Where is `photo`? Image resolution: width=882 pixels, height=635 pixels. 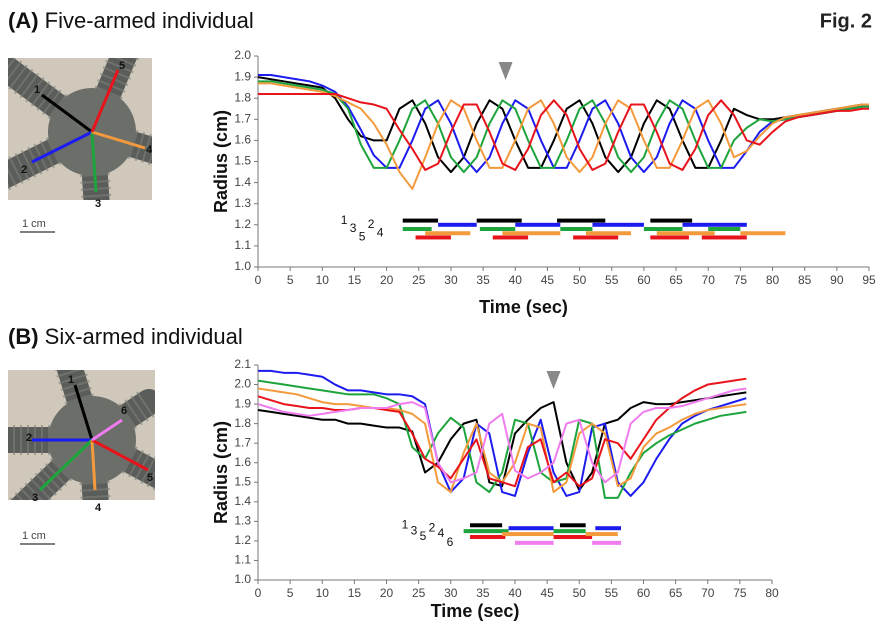 photo is located at coordinates (81, 435).